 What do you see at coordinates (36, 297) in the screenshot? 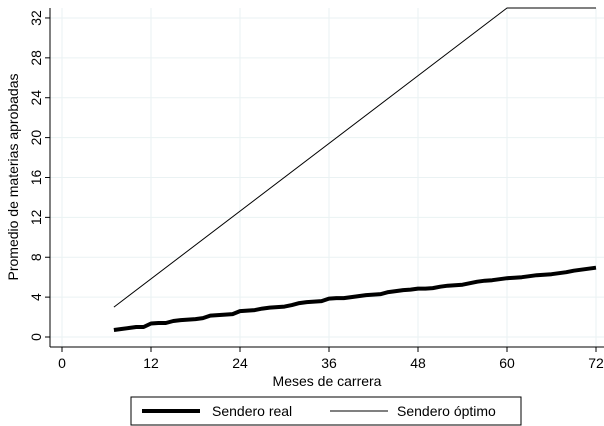
I see `y-tick-label: 4` at bounding box center [36, 297].